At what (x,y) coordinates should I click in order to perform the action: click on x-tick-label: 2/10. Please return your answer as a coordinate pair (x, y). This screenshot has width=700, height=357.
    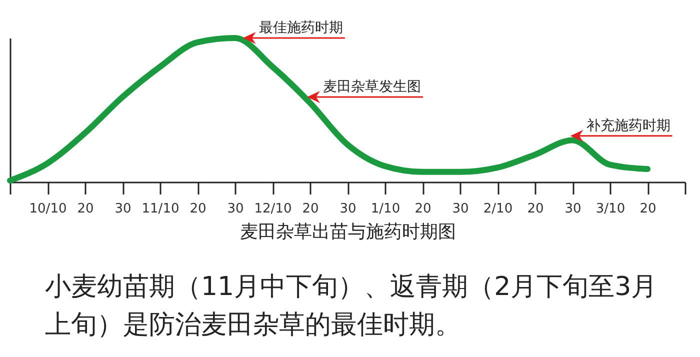
    Looking at the image, I should click on (498, 209).